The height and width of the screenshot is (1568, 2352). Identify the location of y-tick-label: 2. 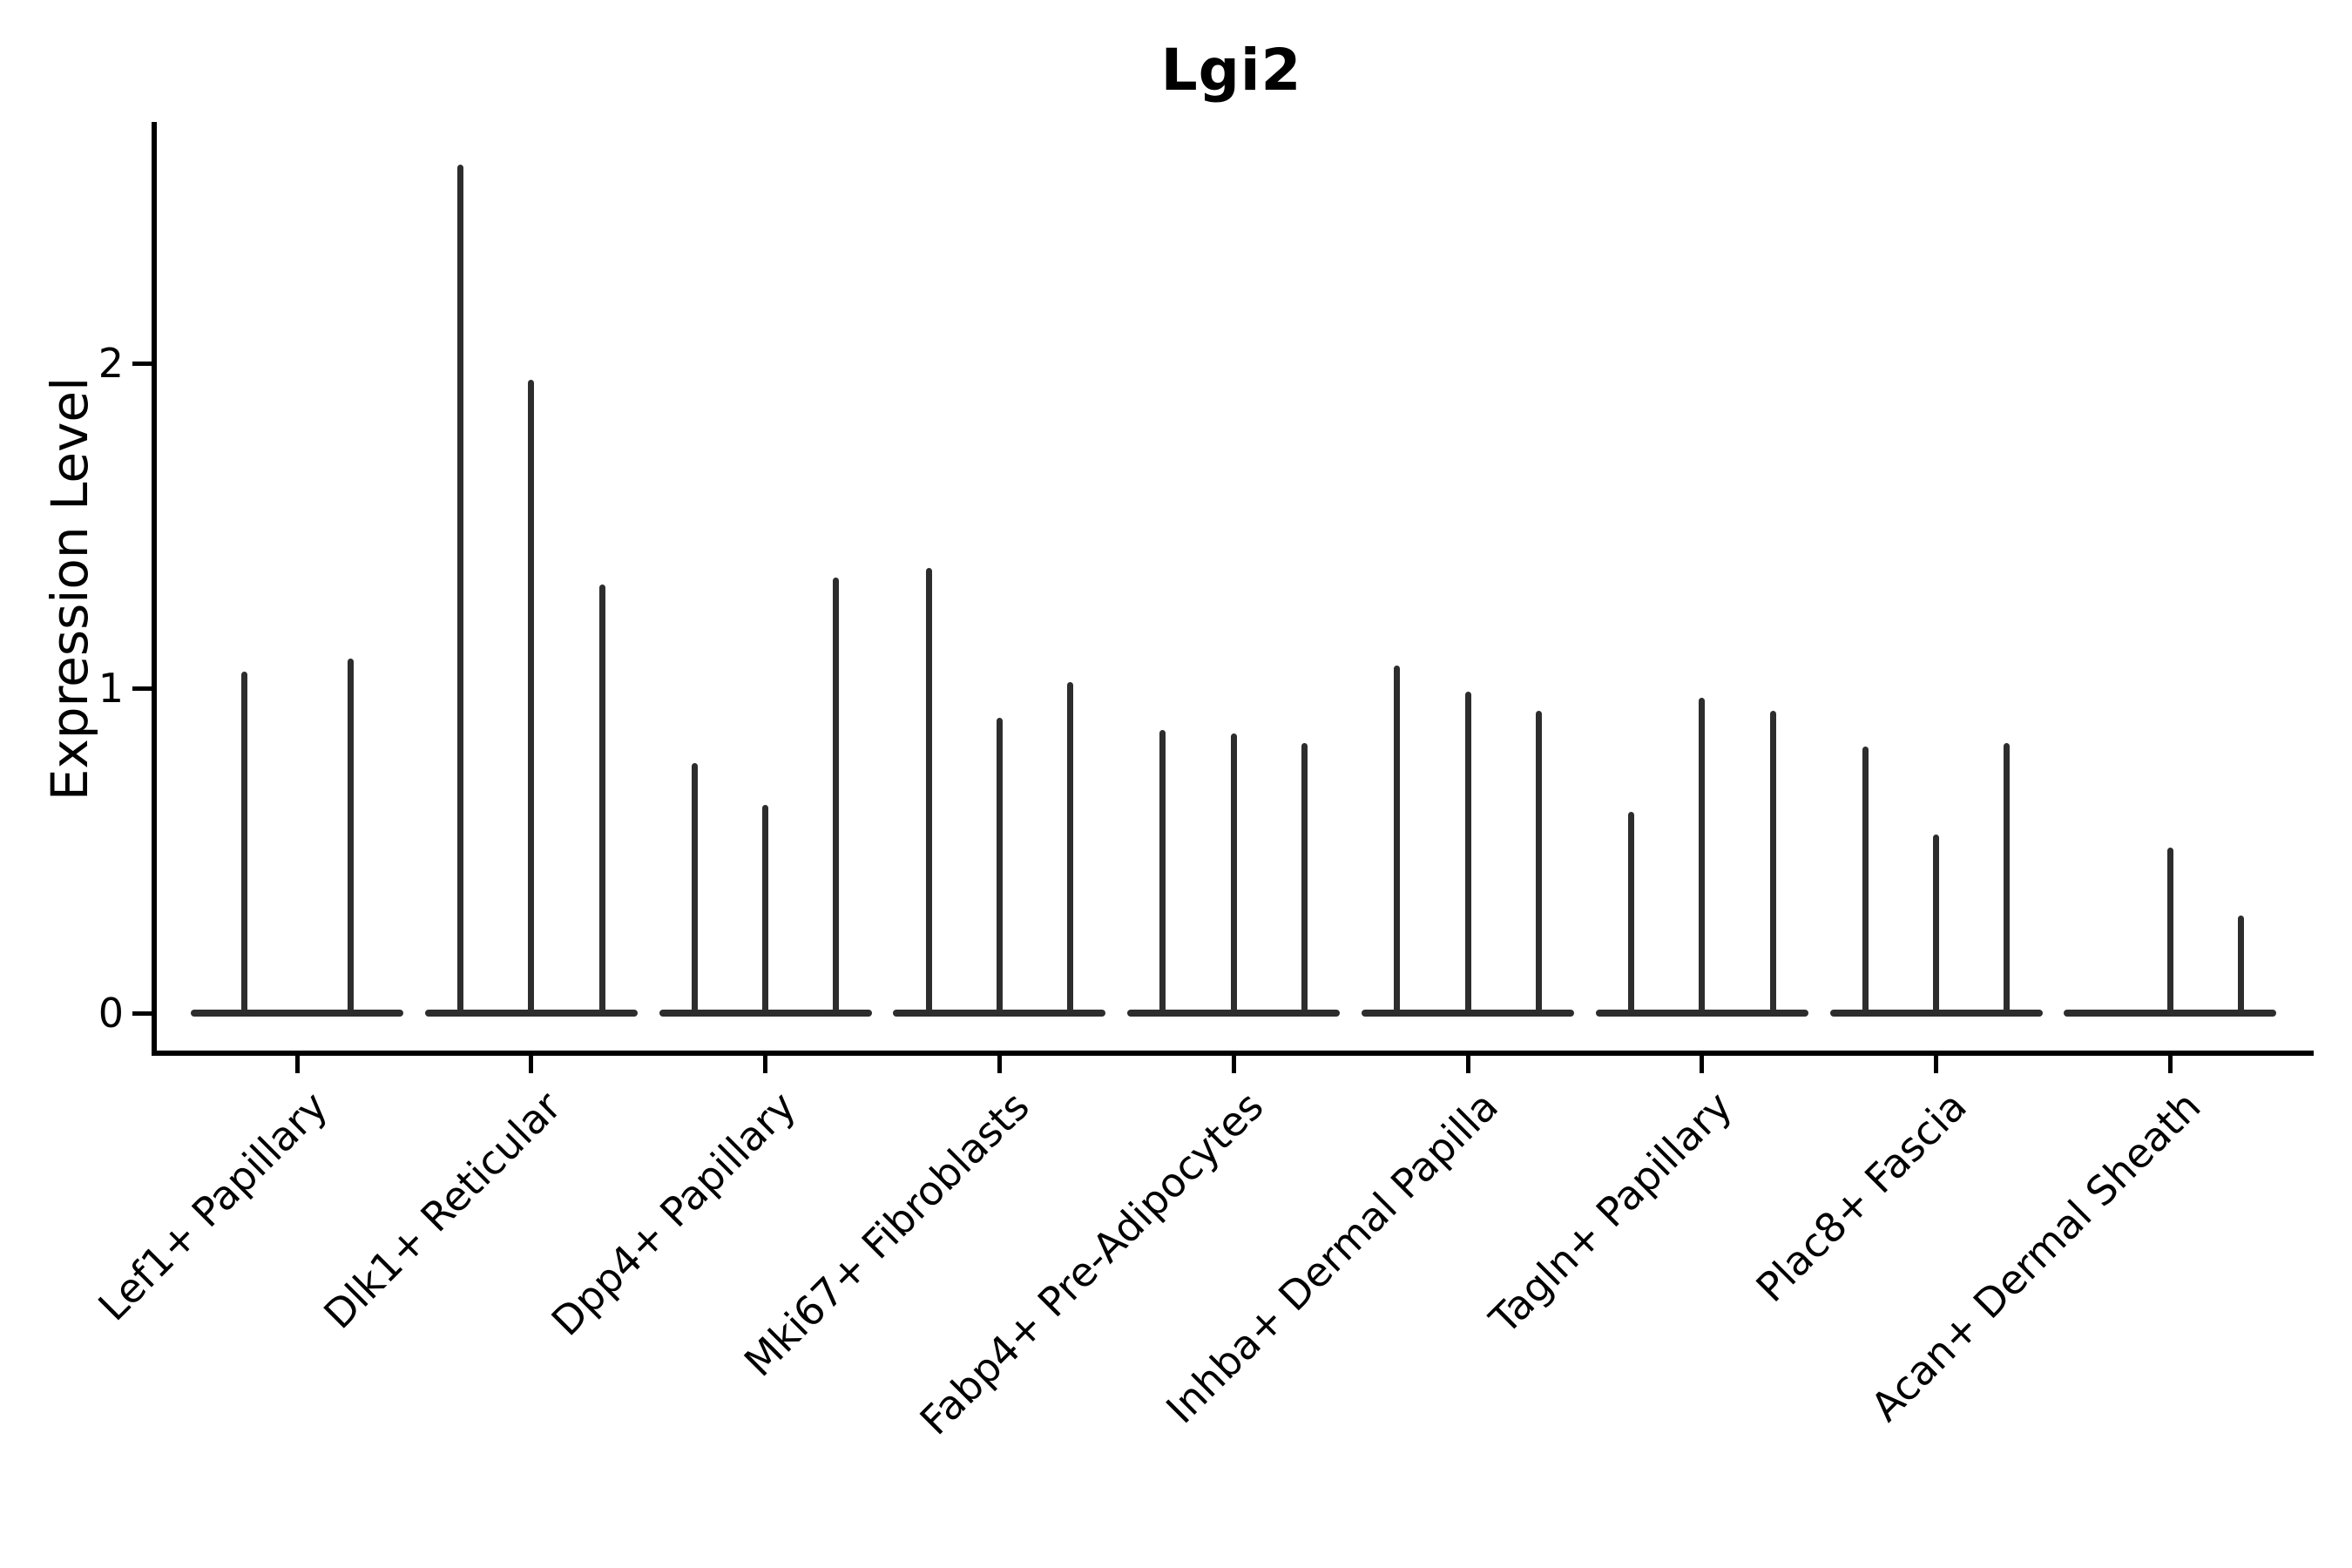
(111, 363).